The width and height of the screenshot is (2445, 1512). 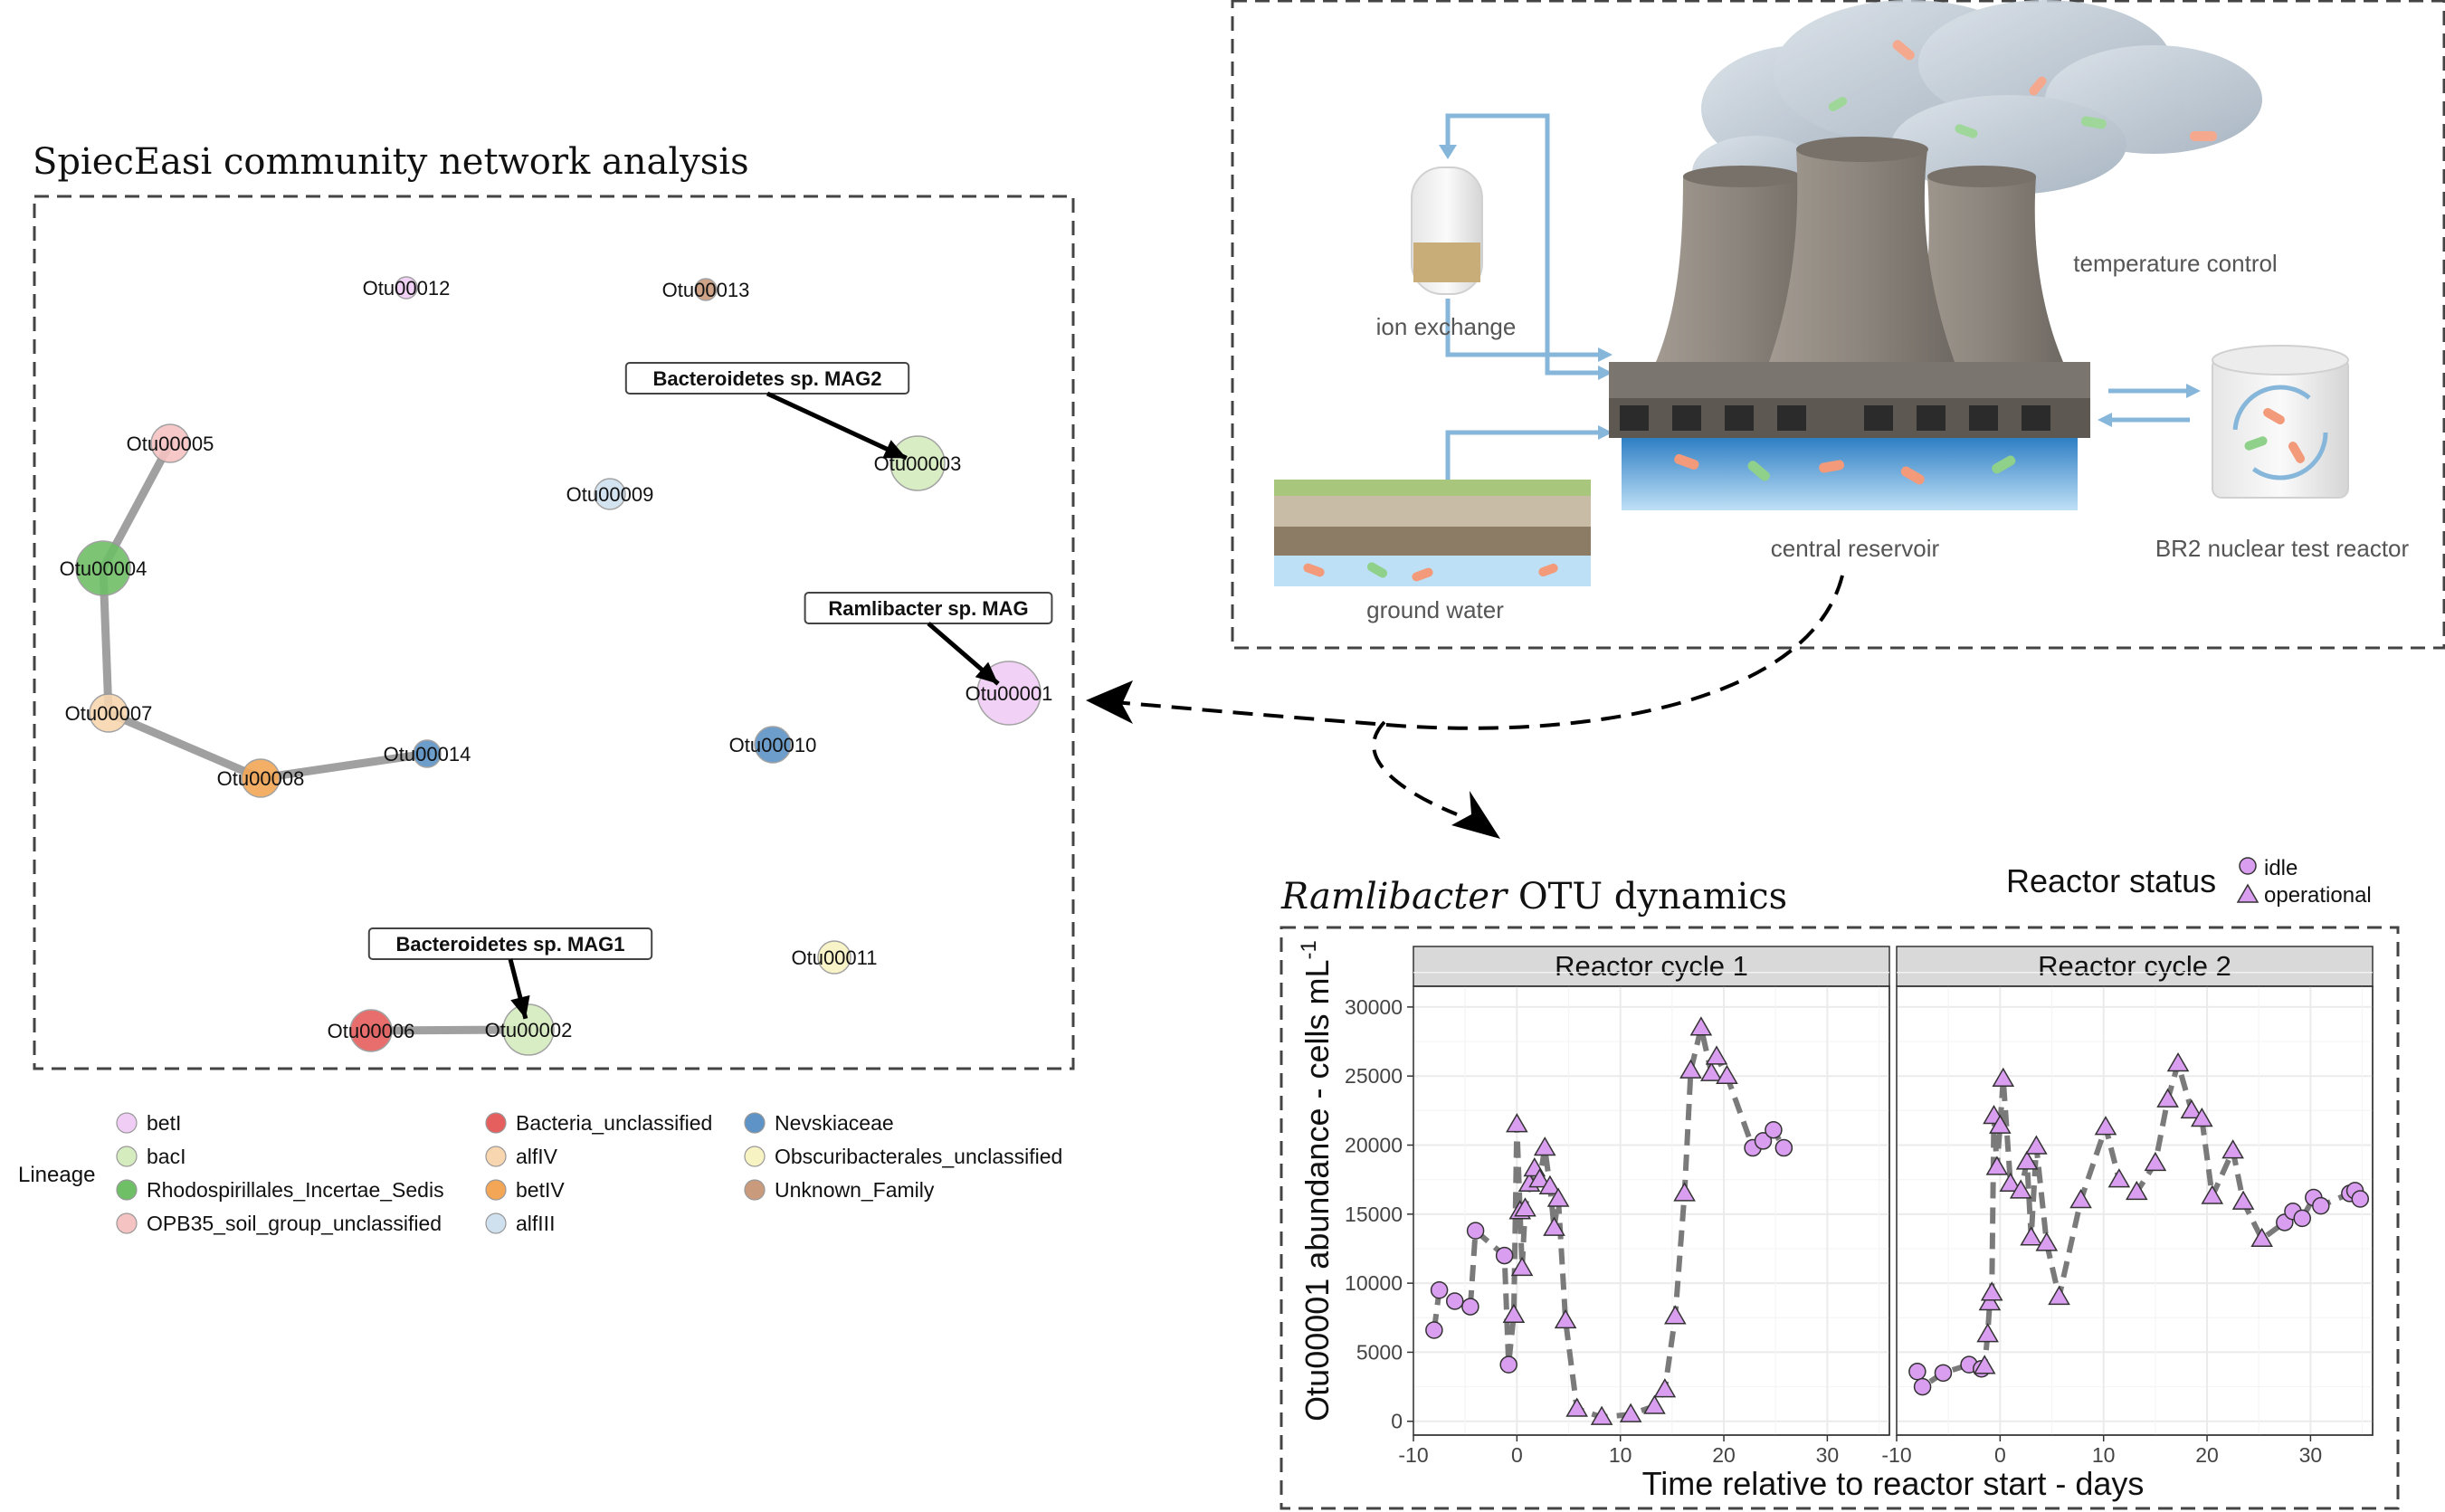 I want to click on network-node-otu00013: Otu00013, so click(x=706, y=290).